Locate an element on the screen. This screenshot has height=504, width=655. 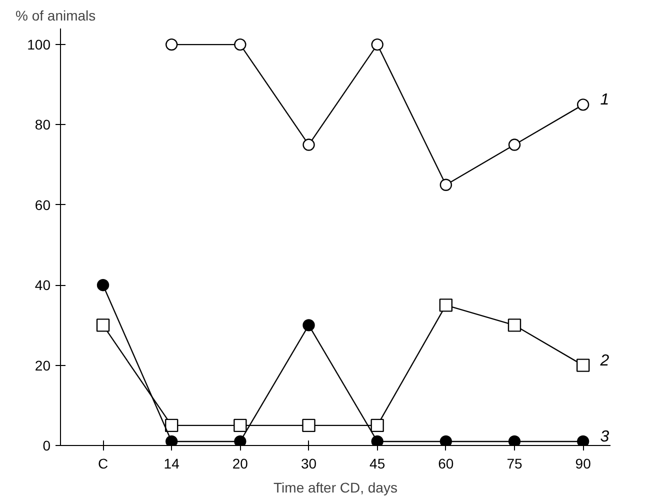
x-tick-label: 45 is located at coordinates (378, 464).